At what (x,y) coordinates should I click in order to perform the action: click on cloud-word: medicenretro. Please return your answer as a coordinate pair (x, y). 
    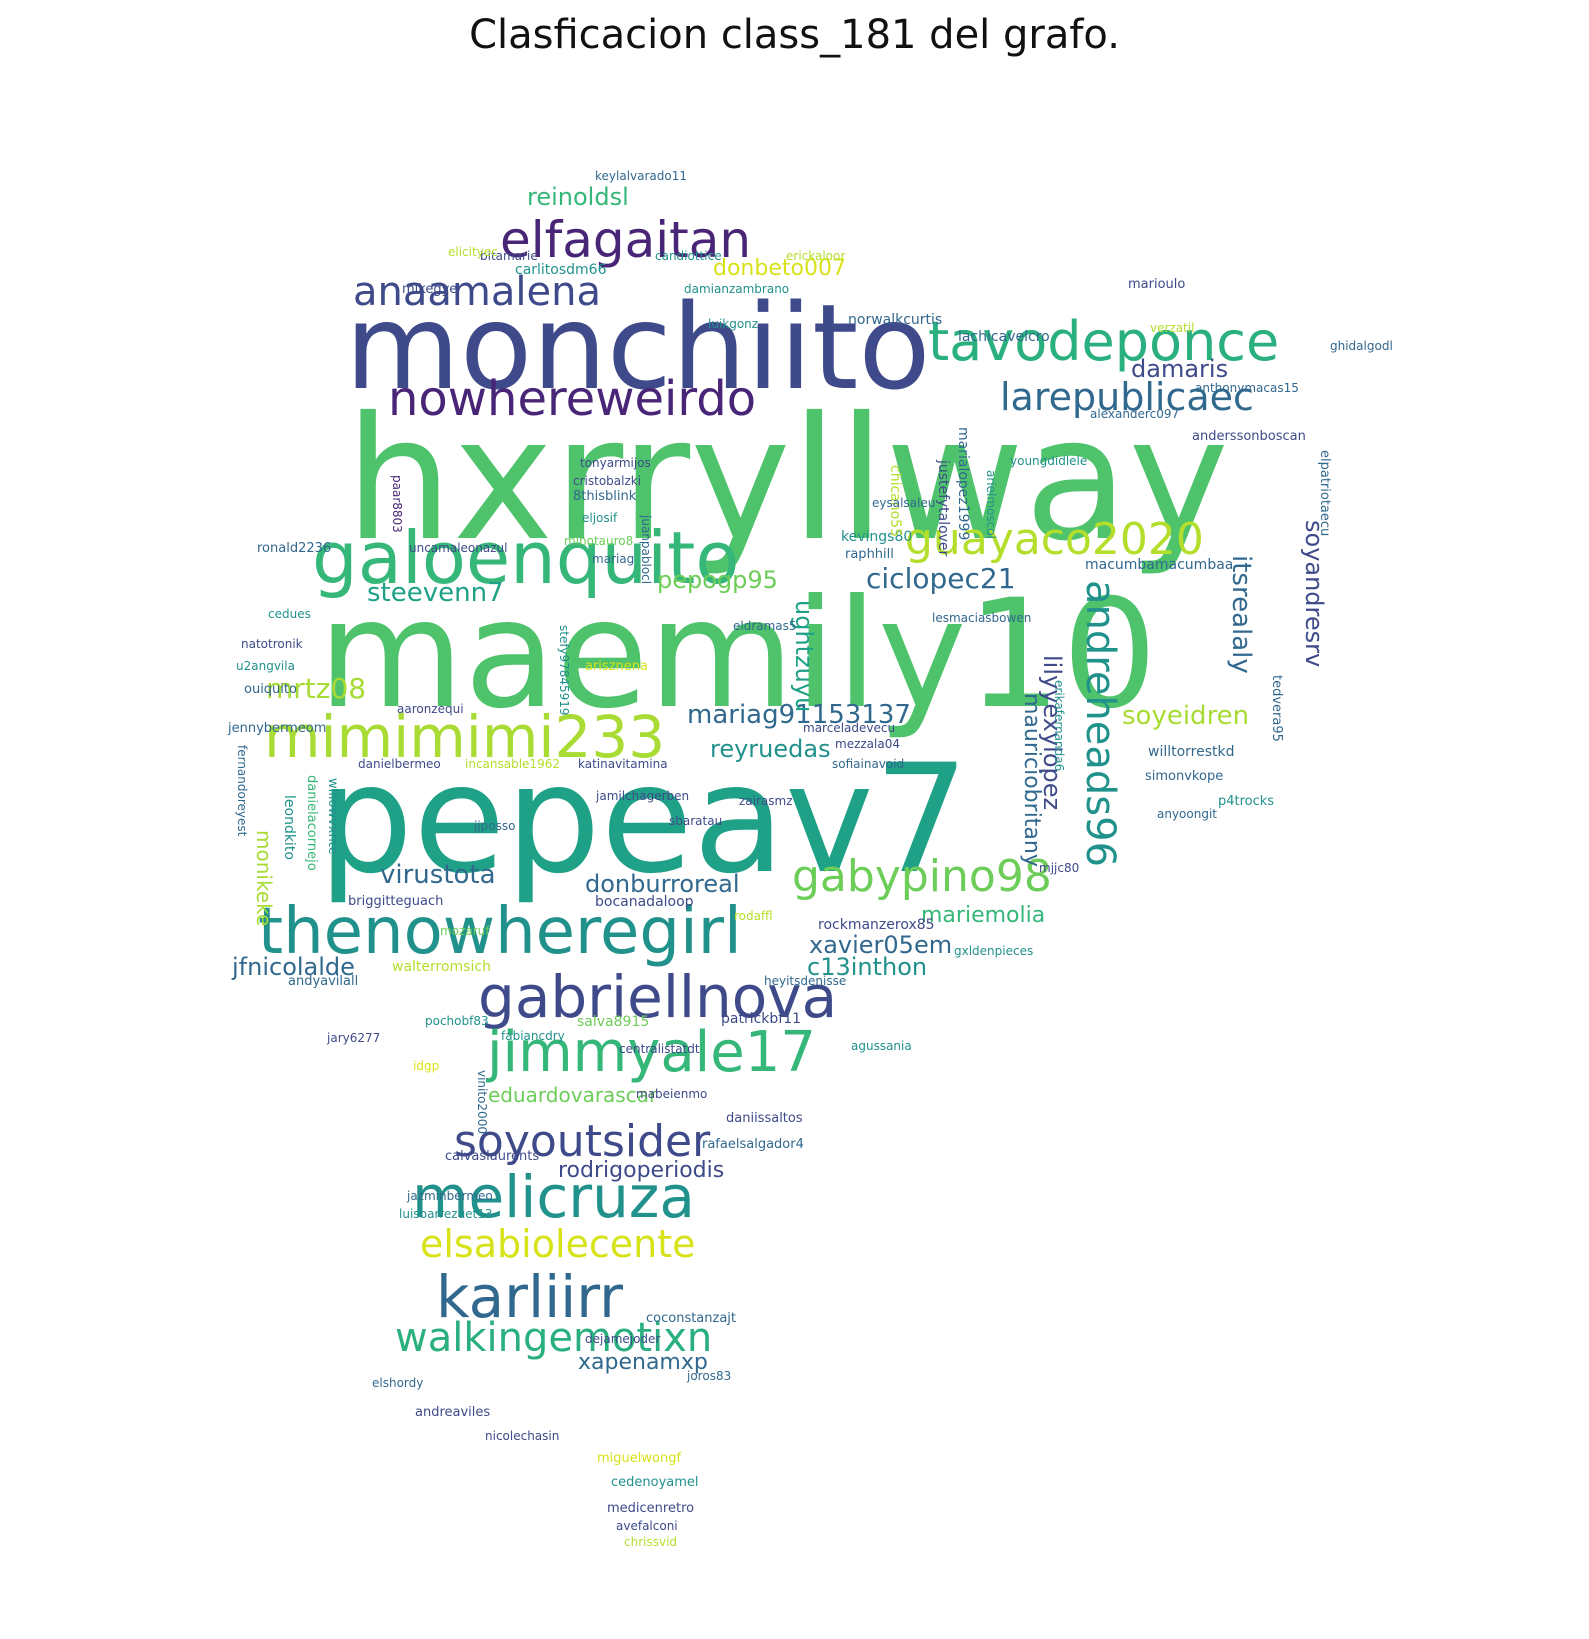
    Looking at the image, I should click on (651, 1508).